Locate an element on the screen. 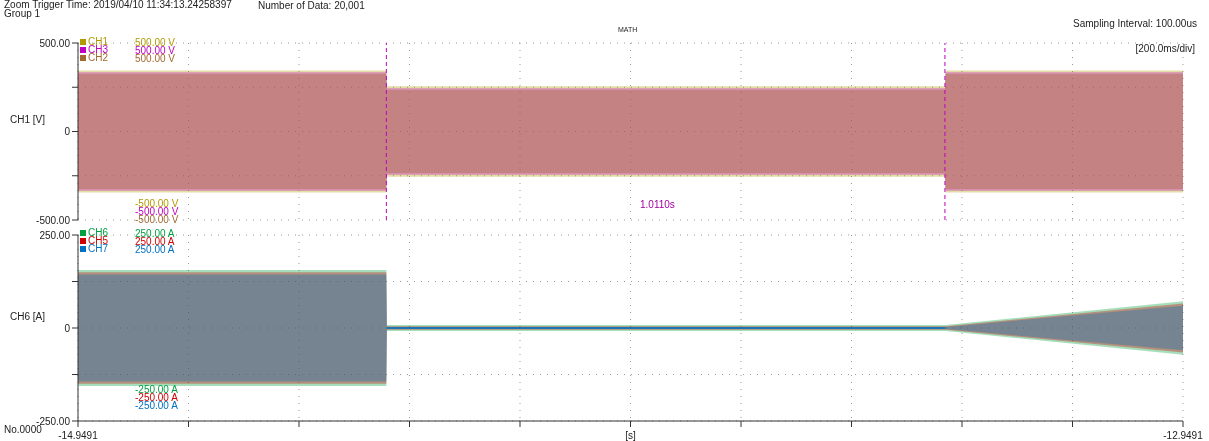  y-tick-label: -500.00 is located at coordinates (53, 220).